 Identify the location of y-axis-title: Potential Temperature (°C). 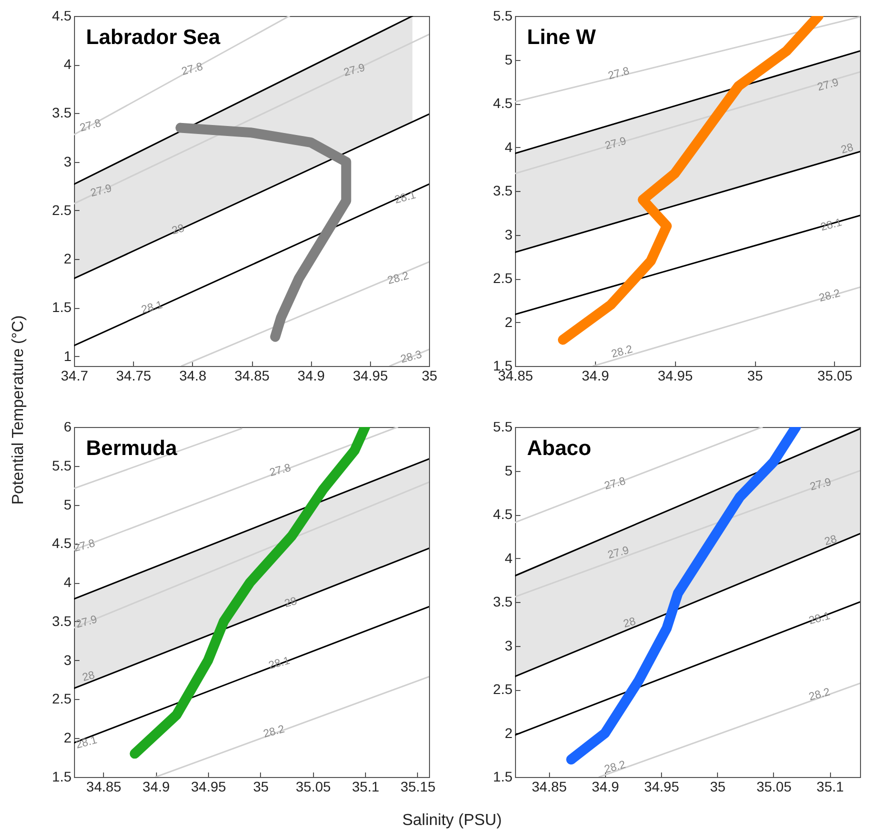
(19, 410).